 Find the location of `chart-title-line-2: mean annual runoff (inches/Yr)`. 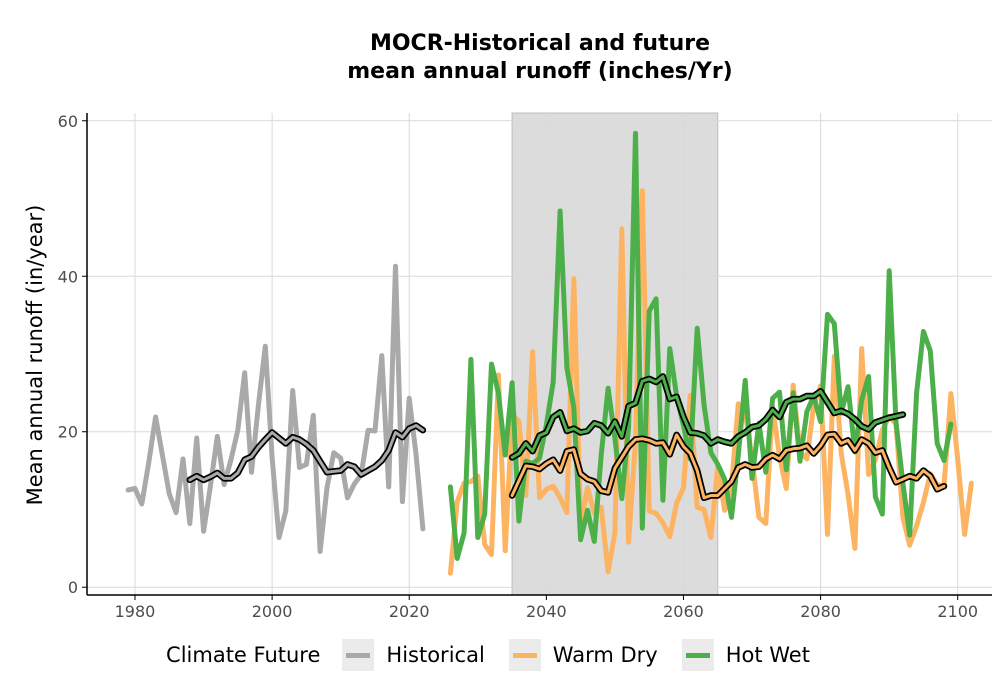

chart-title-line-2: mean annual runoff (inches/Yr) is located at coordinates (540, 71).